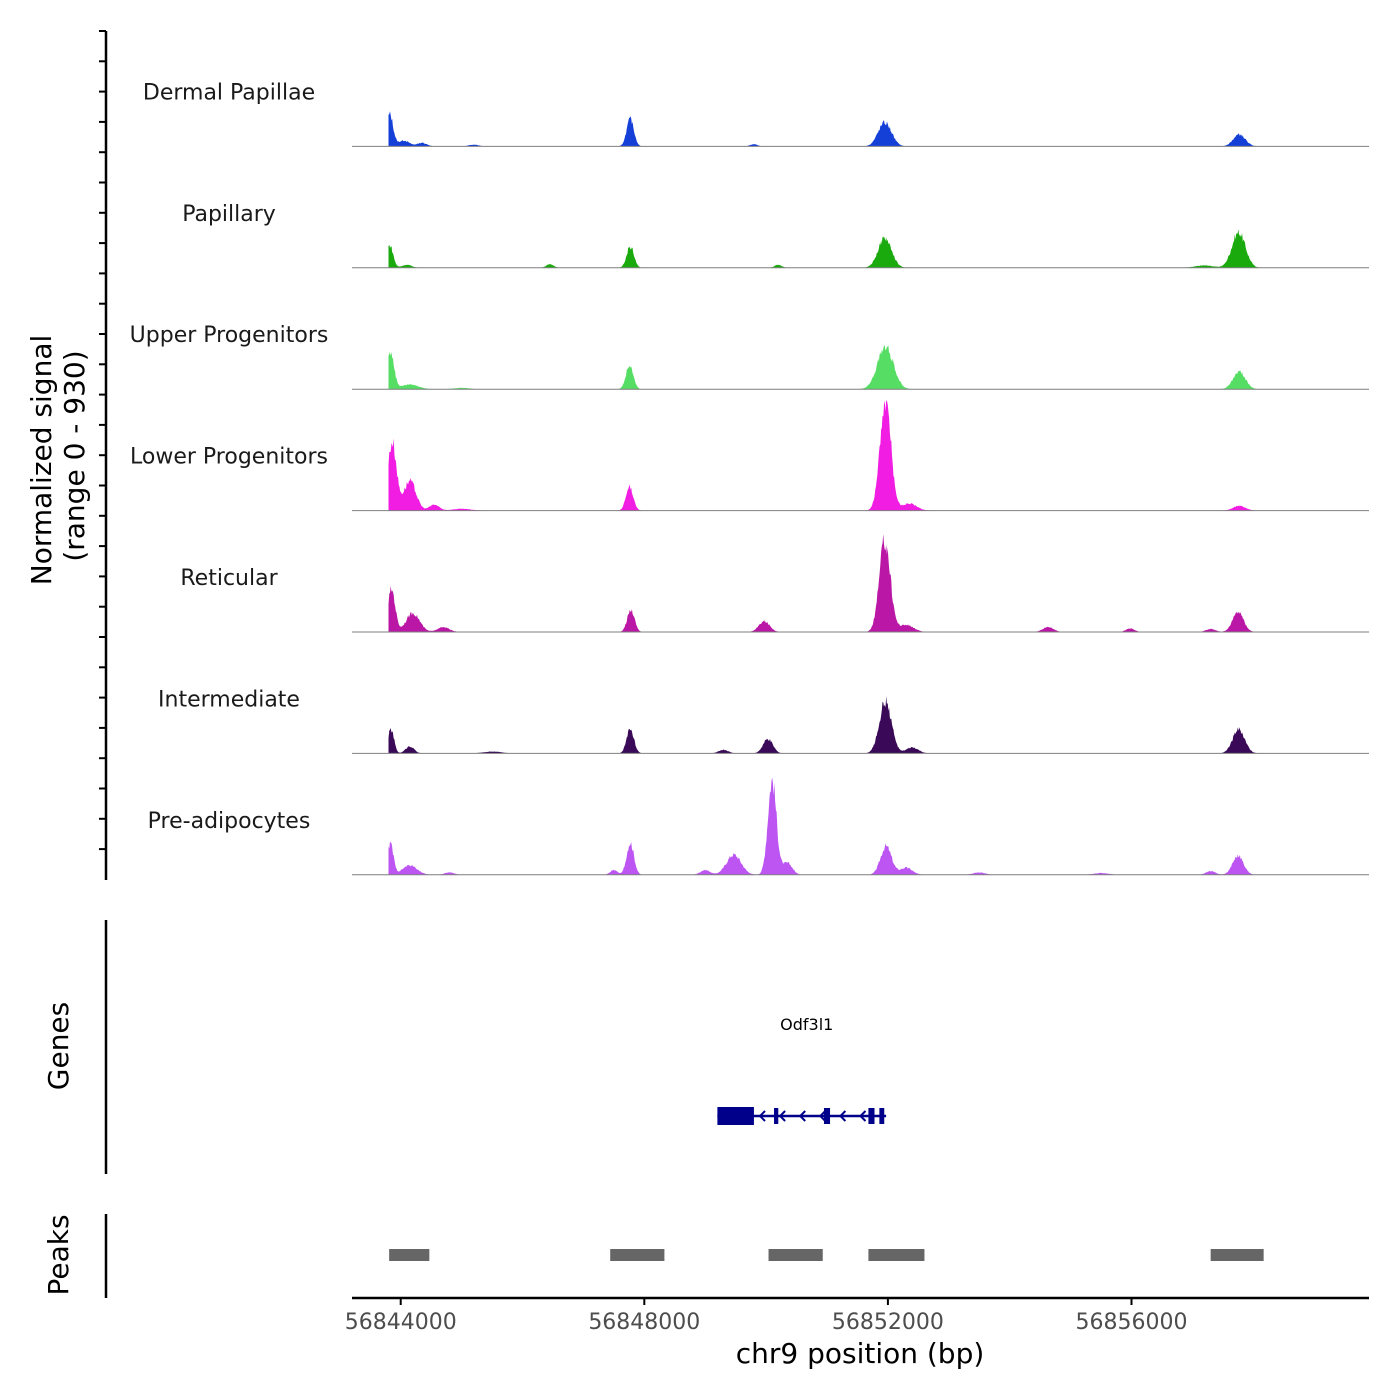  Describe the element at coordinates (888, 1322) in the screenshot. I see `x-tick-label: 56852000` at that location.